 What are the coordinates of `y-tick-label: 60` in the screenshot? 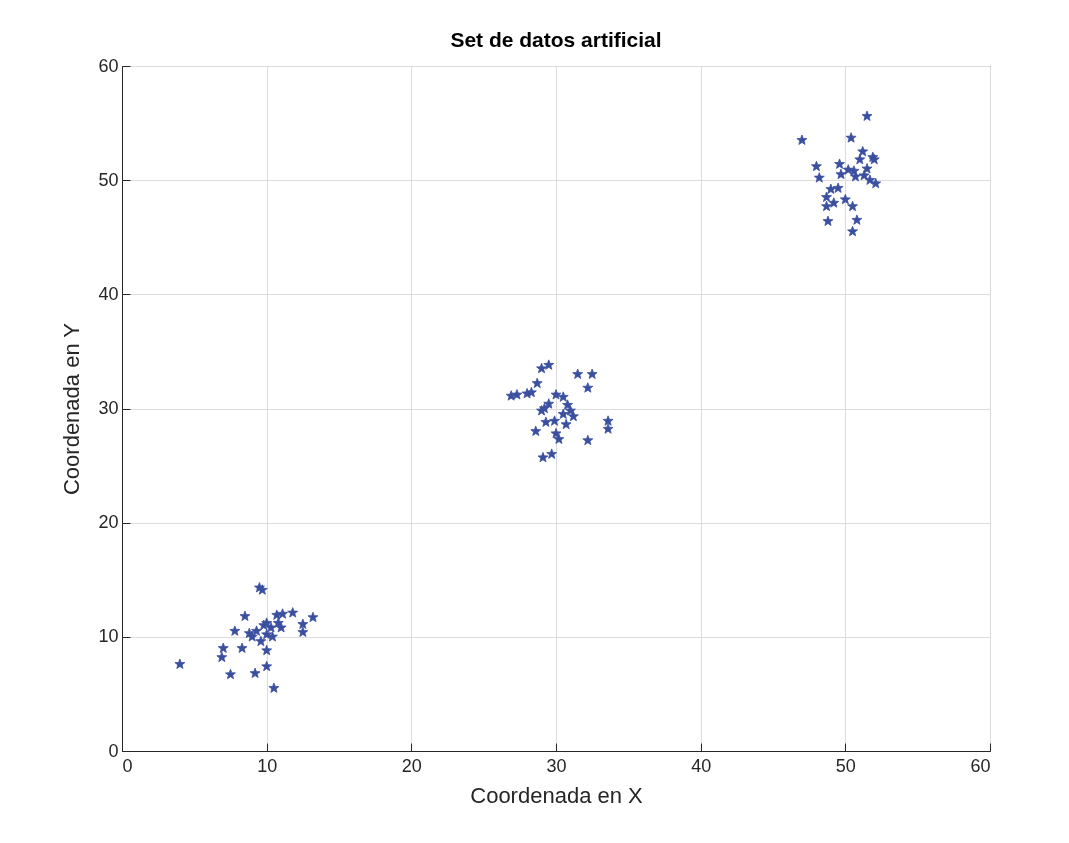 It's located at (108, 65).